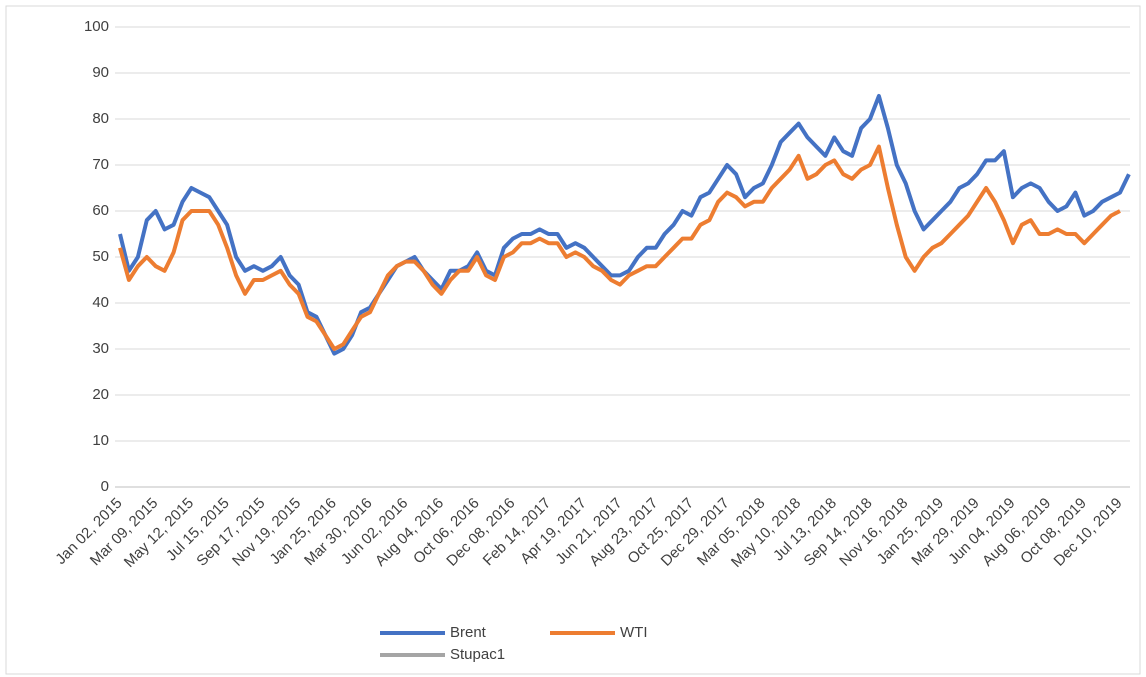  What do you see at coordinates (634, 632) in the screenshot?
I see `legend-label: WTI` at bounding box center [634, 632].